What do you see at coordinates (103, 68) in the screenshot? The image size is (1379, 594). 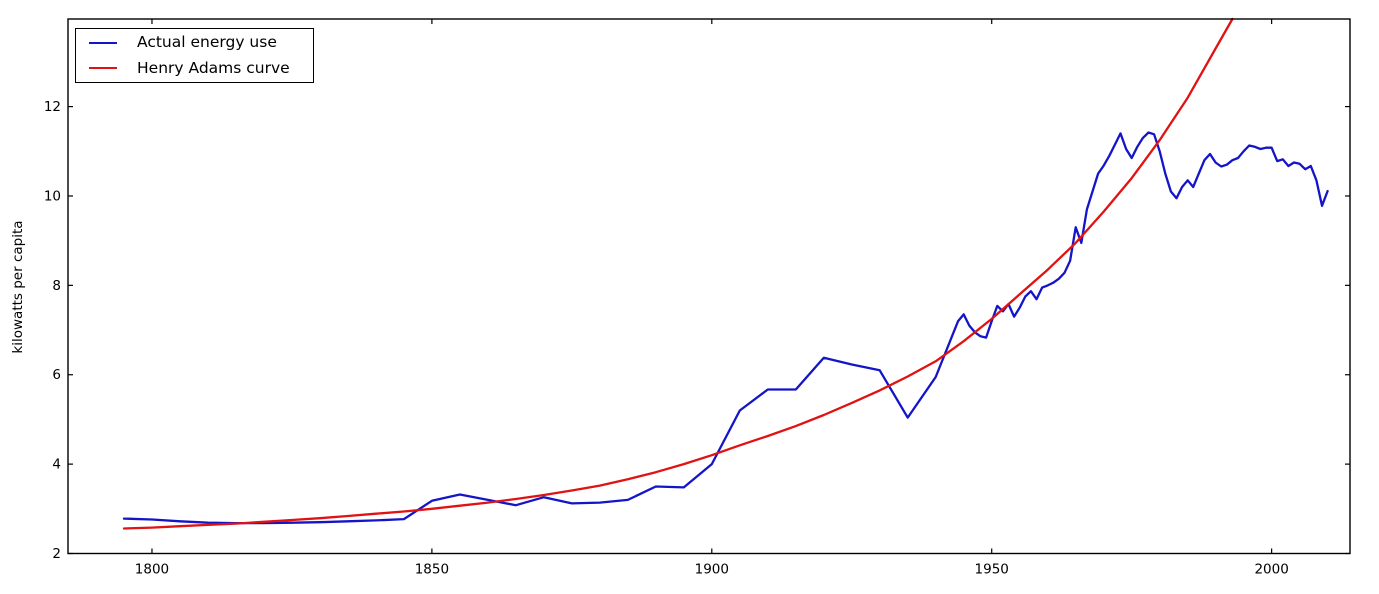 I see `legend-line-sample-red-icon` at bounding box center [103, 68].